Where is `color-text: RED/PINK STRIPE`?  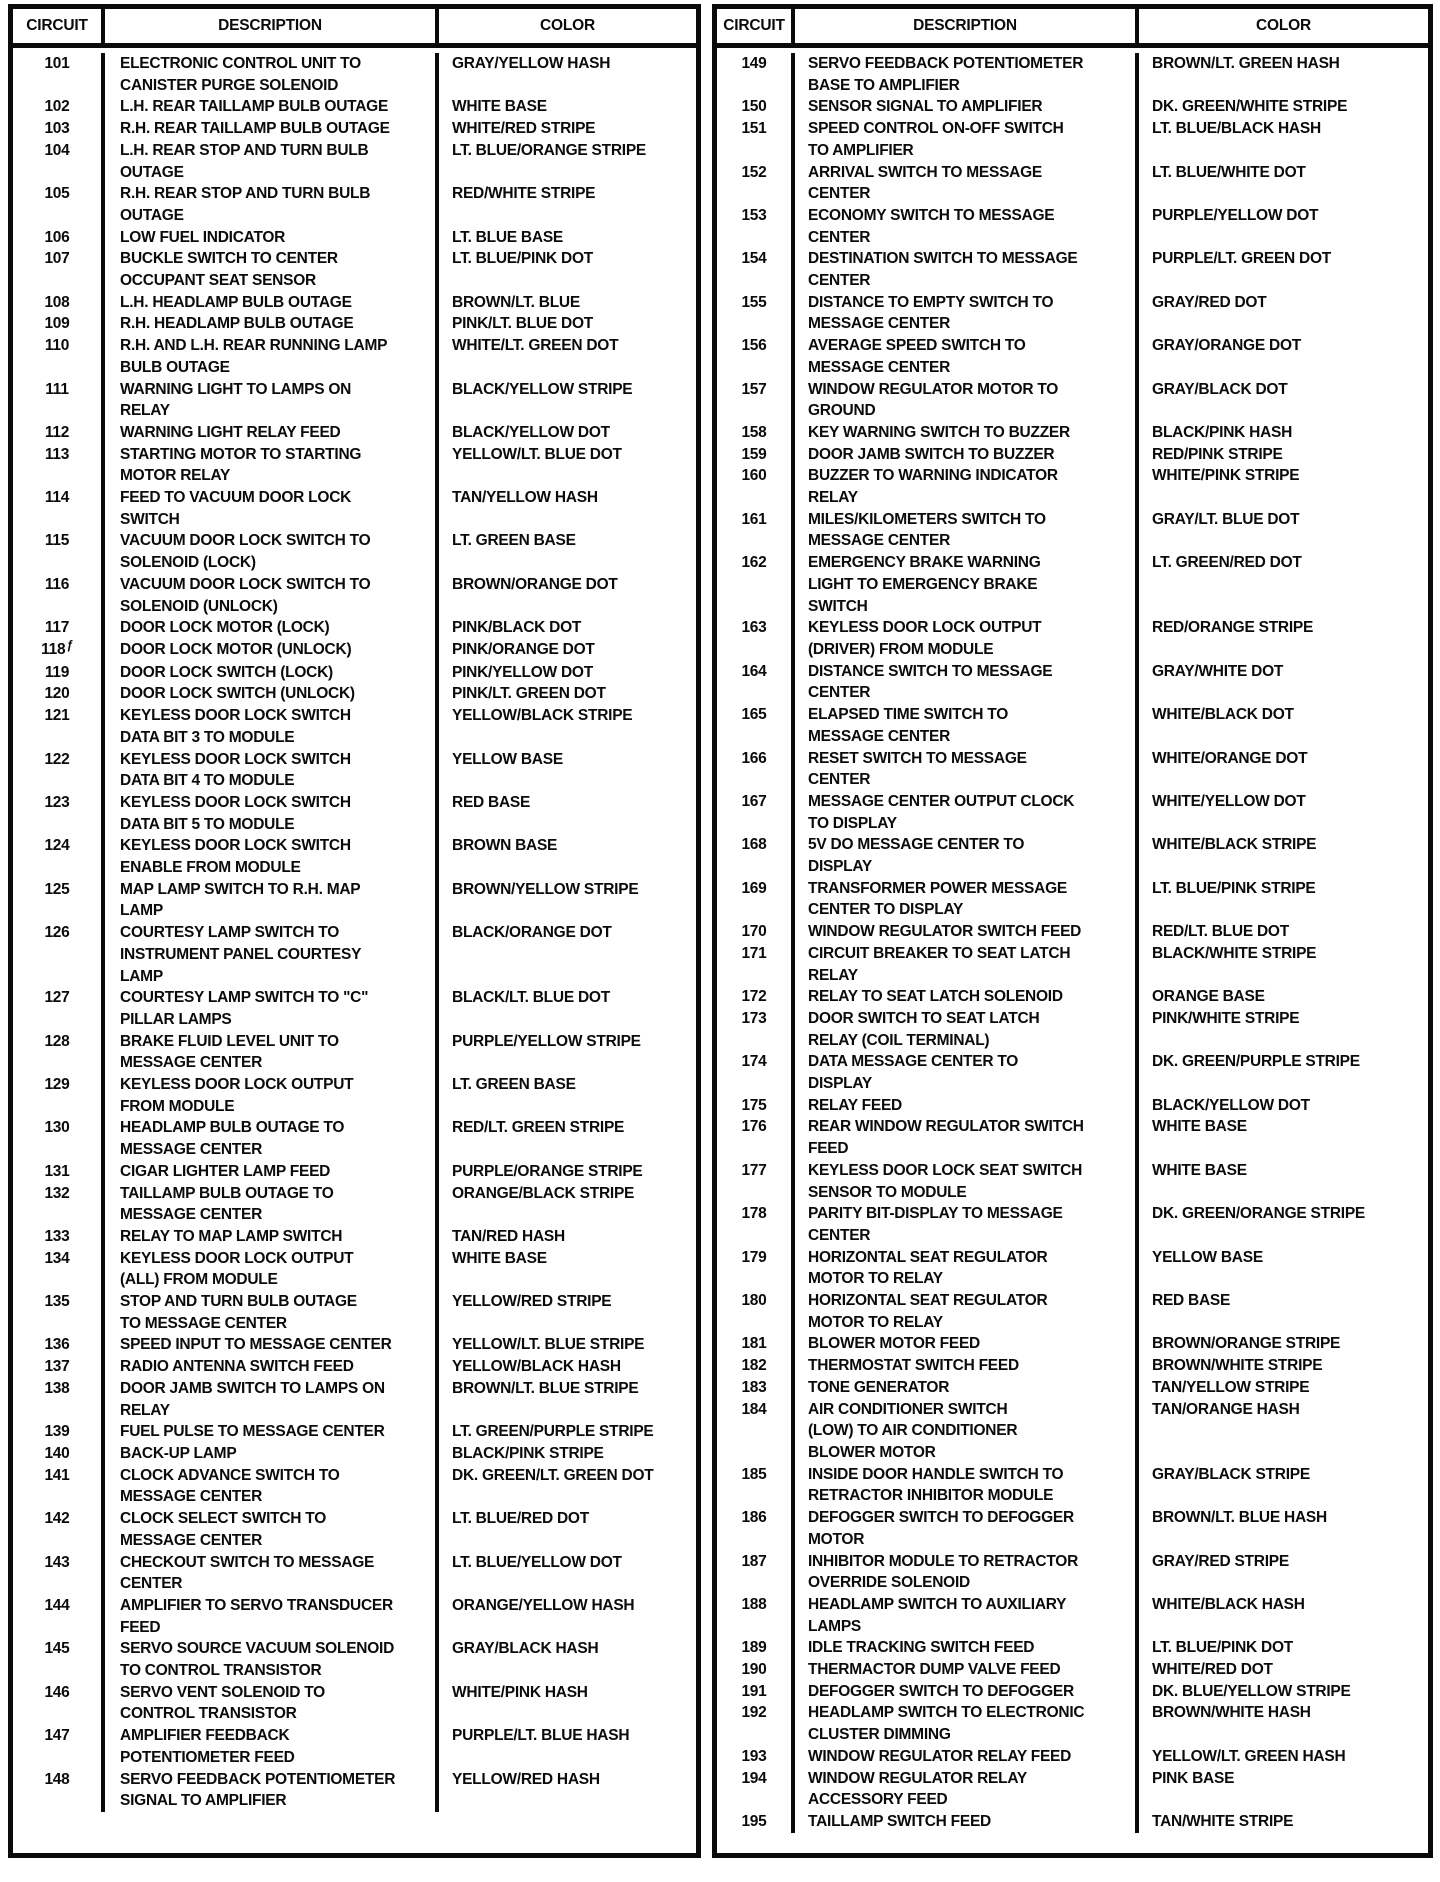 color-text: RED/PINK STRIPE is located at coordinates (1217, 454).